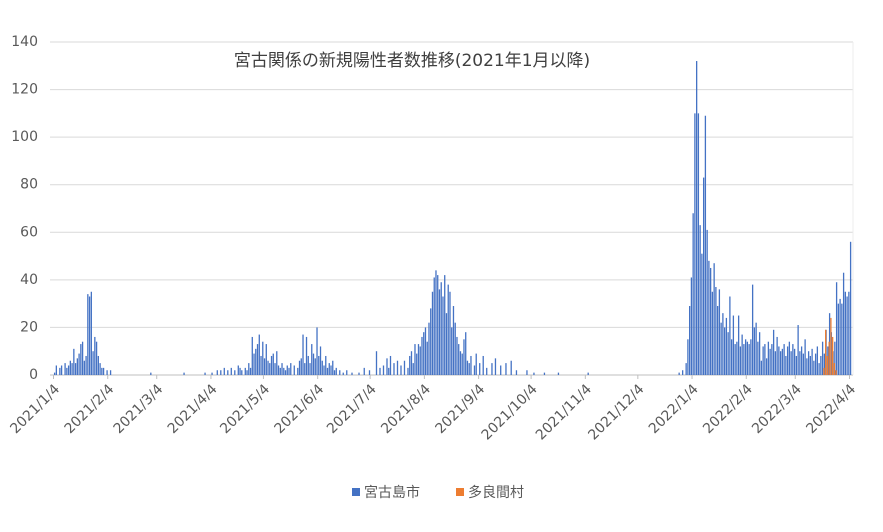 The image size is (883, 532). I want to click on y-tick-label: 80, so click(29, 185).